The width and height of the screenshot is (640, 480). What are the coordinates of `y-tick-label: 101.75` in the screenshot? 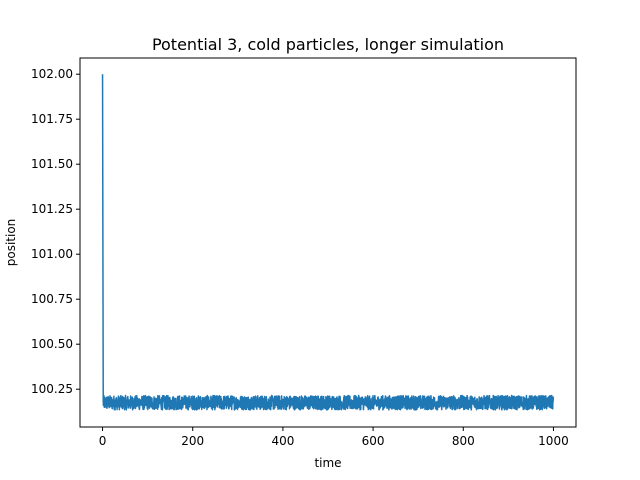 It's located at (52, 119).